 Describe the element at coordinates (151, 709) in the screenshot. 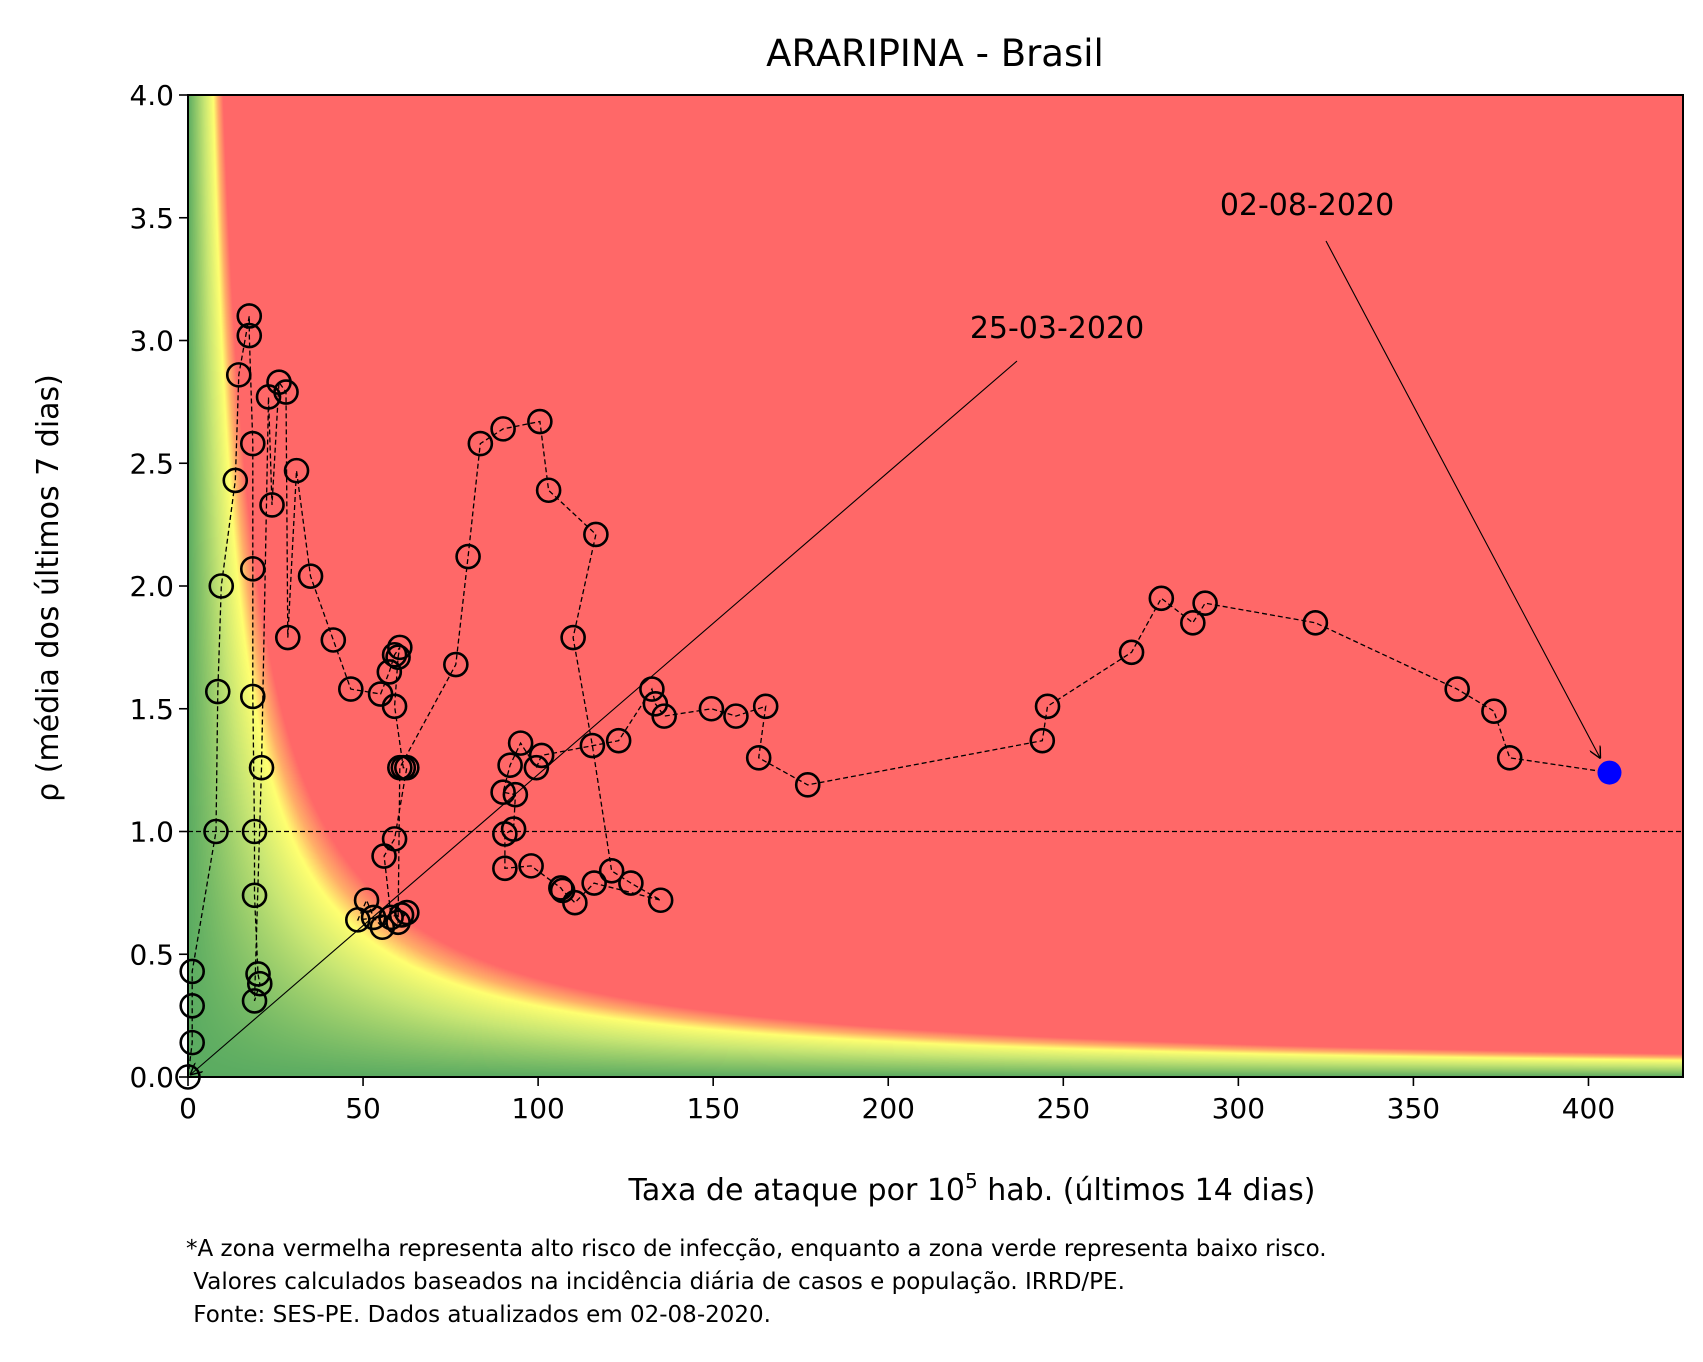

I see `y-tick-label: 1.5` at that location.